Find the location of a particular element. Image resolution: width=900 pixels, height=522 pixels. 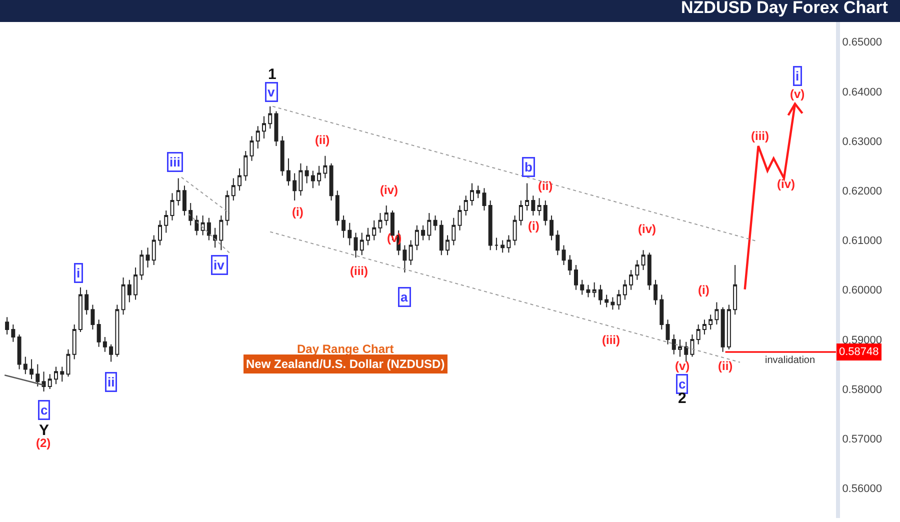

y-tick-label: 0.64000 is located at coordinates (862, 92).